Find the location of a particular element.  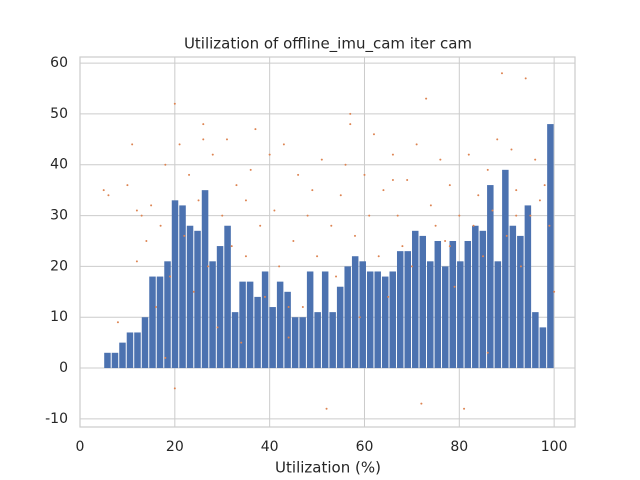

x-tick-label: 100 is located at coordinates (554, 447).